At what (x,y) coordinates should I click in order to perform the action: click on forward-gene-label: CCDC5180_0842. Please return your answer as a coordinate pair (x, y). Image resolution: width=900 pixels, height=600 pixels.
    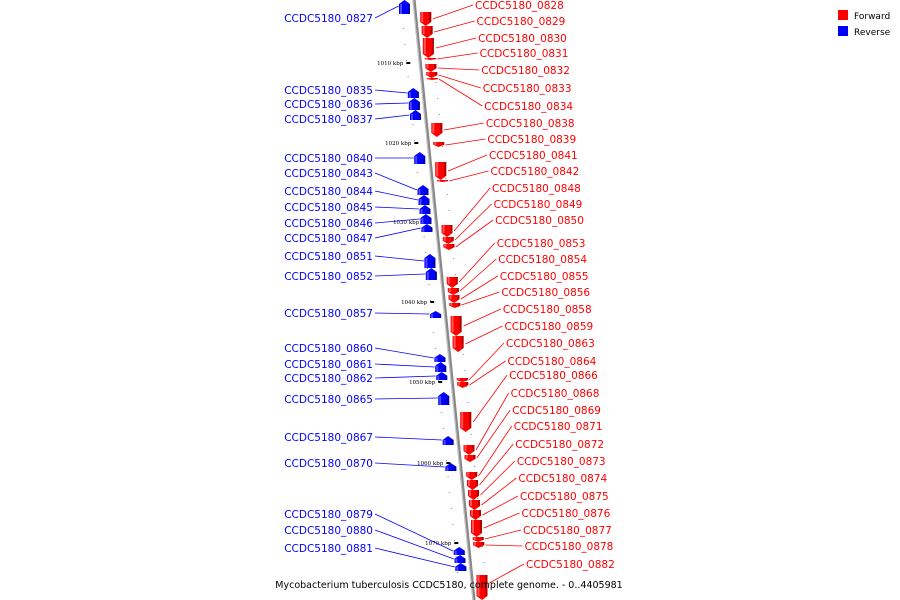
    Looking at the image, I should click on (535, 172).